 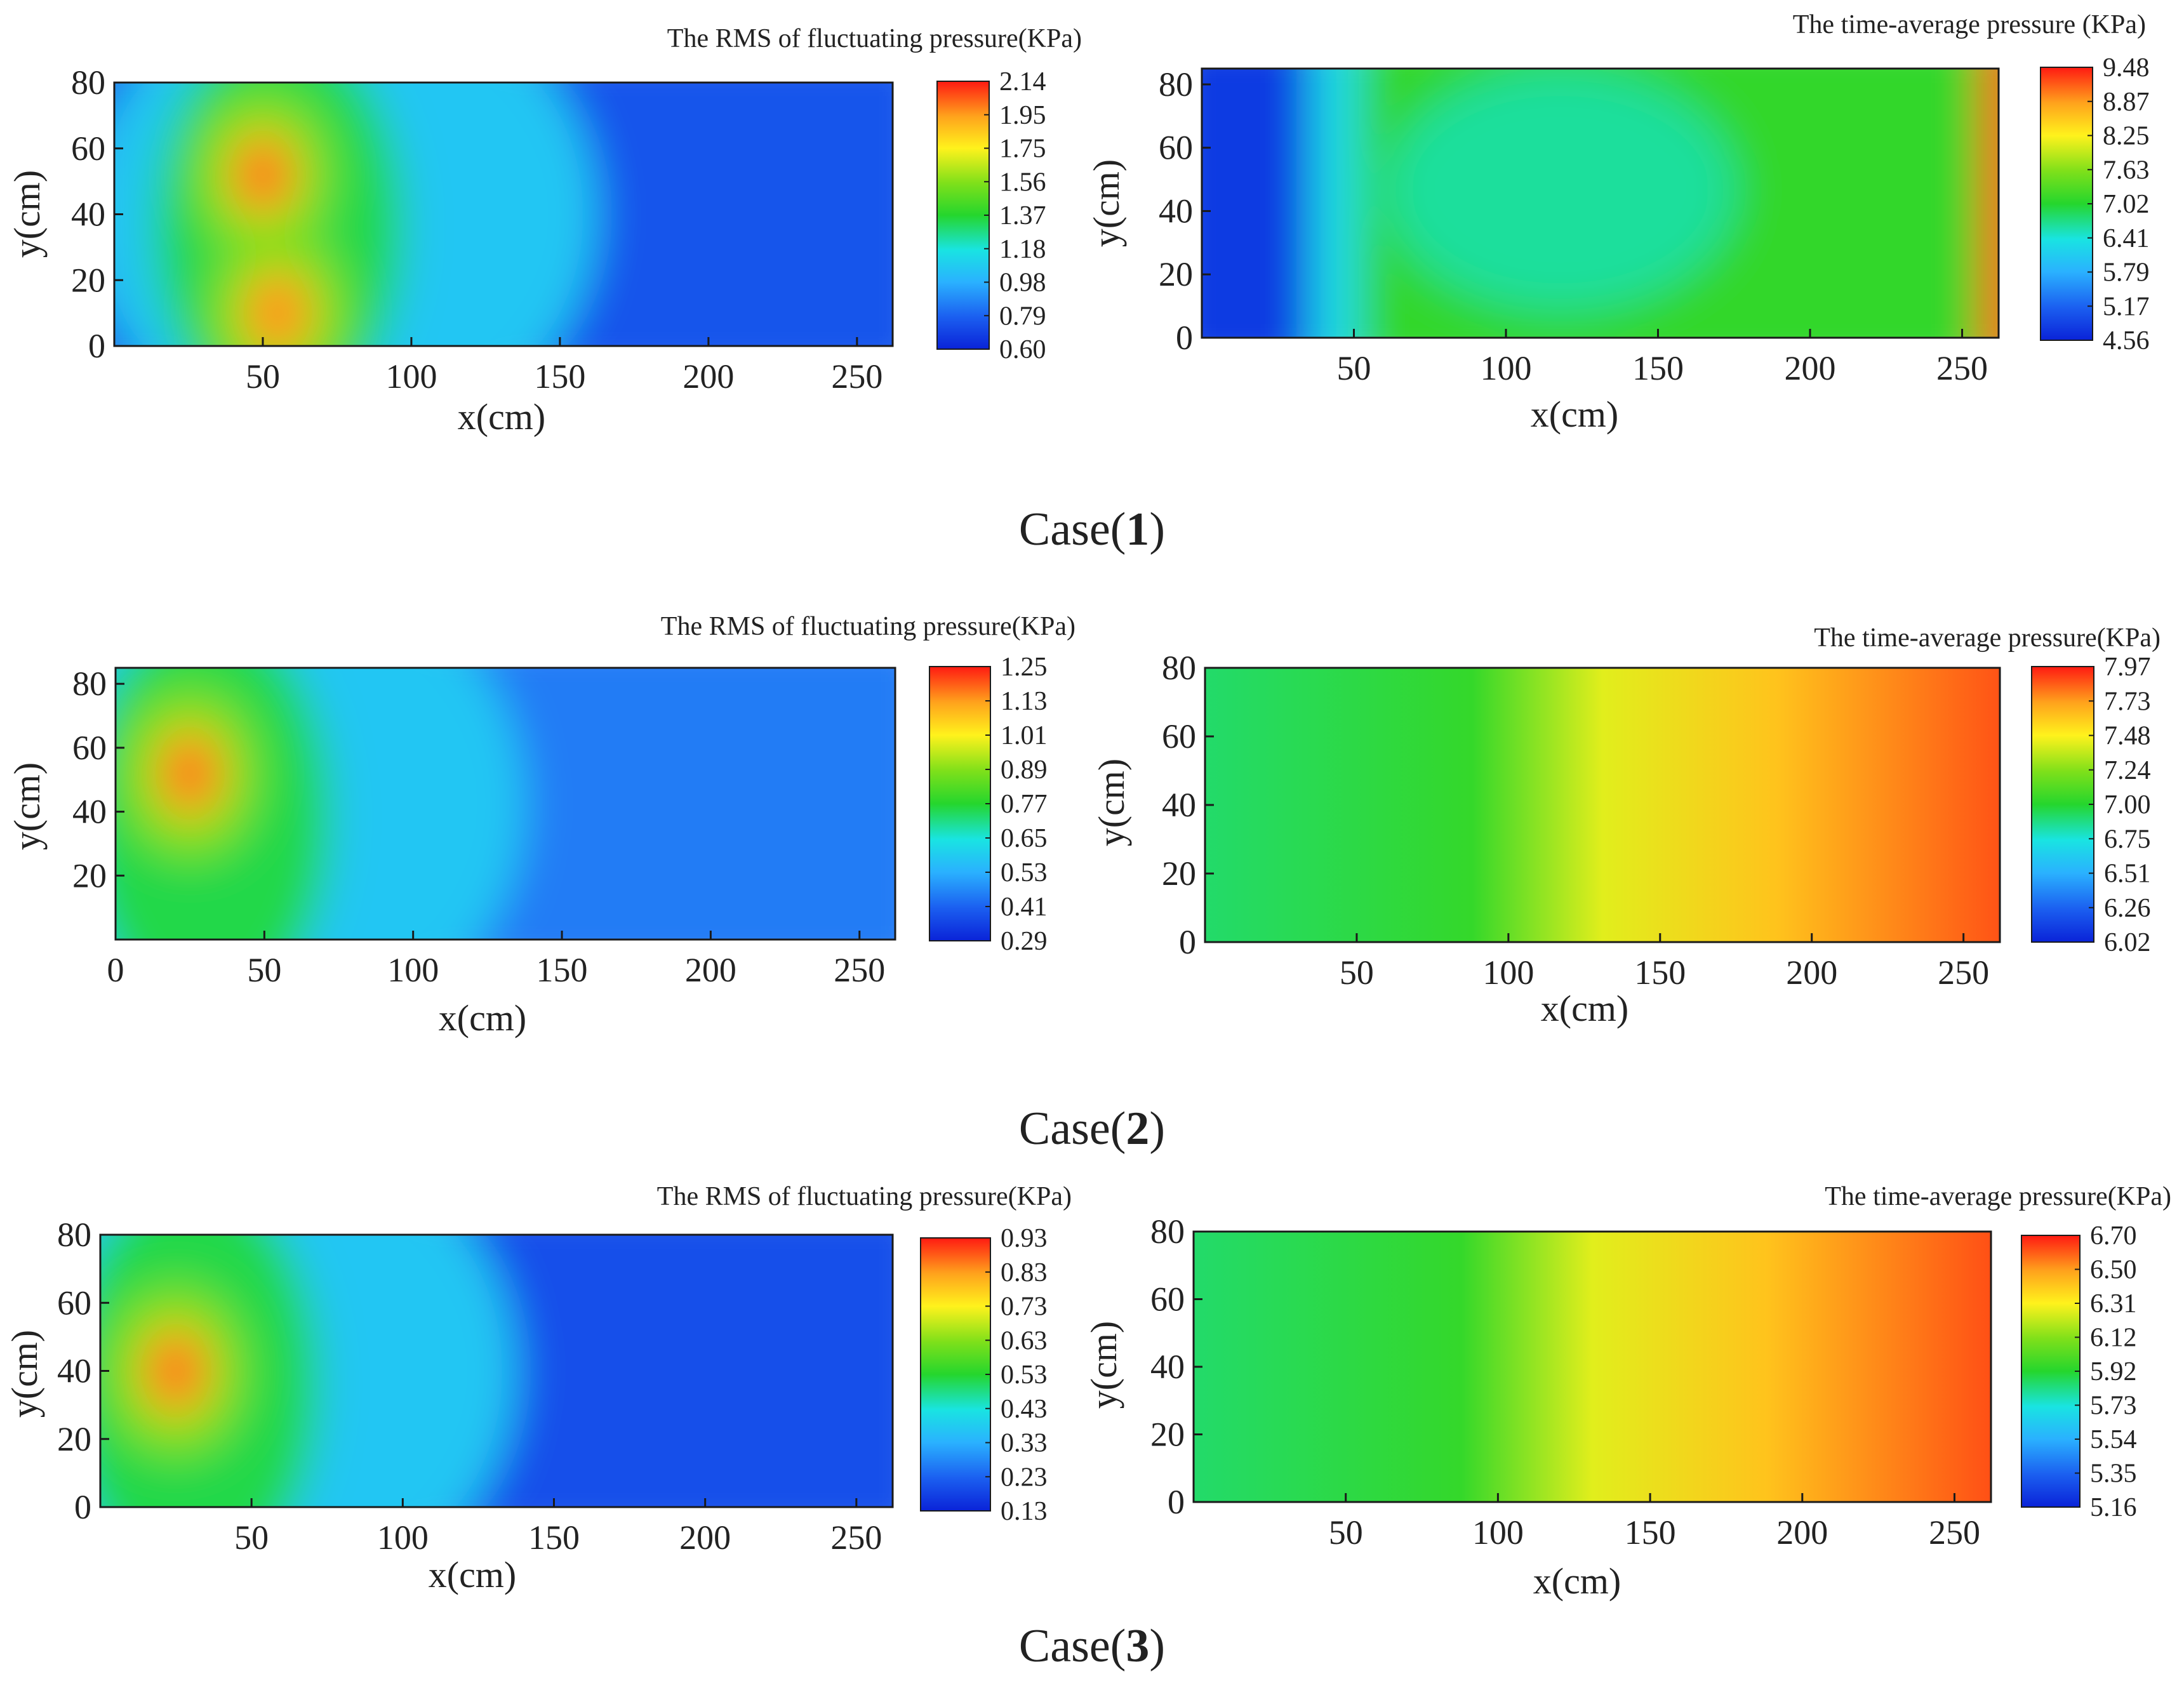 I want to click on colorbar-label: 7.97, so click(x=2127, y=667).